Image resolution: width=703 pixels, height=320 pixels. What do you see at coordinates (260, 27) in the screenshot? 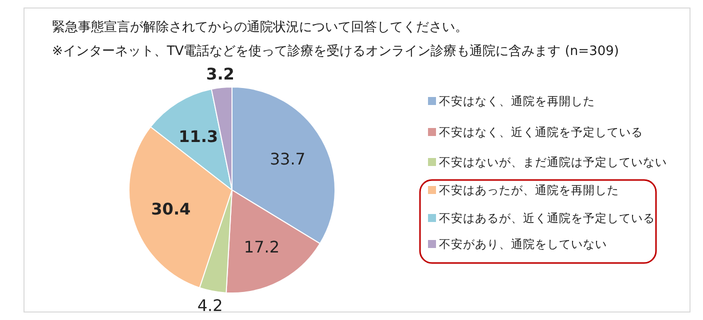
I see `chart-title: 緊急事態宣言が解除されてからの通院状況について回答してください。` at bounding box center [260, 27].